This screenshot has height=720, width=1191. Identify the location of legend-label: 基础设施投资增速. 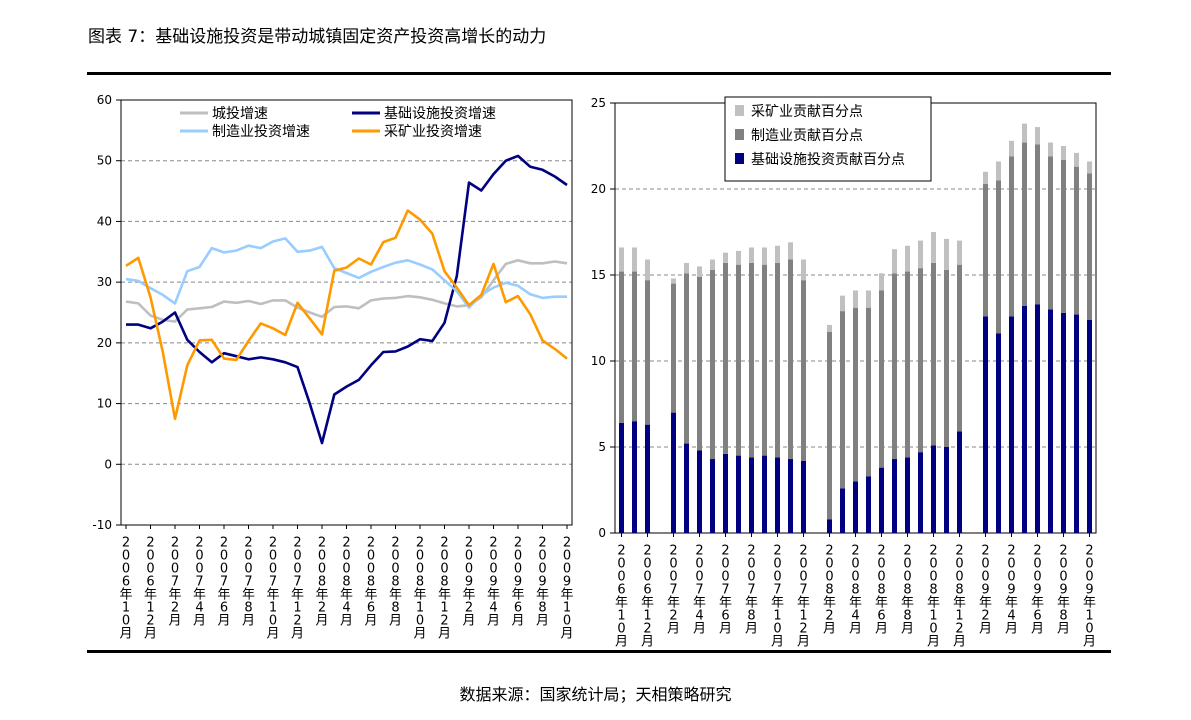
(440, 113).